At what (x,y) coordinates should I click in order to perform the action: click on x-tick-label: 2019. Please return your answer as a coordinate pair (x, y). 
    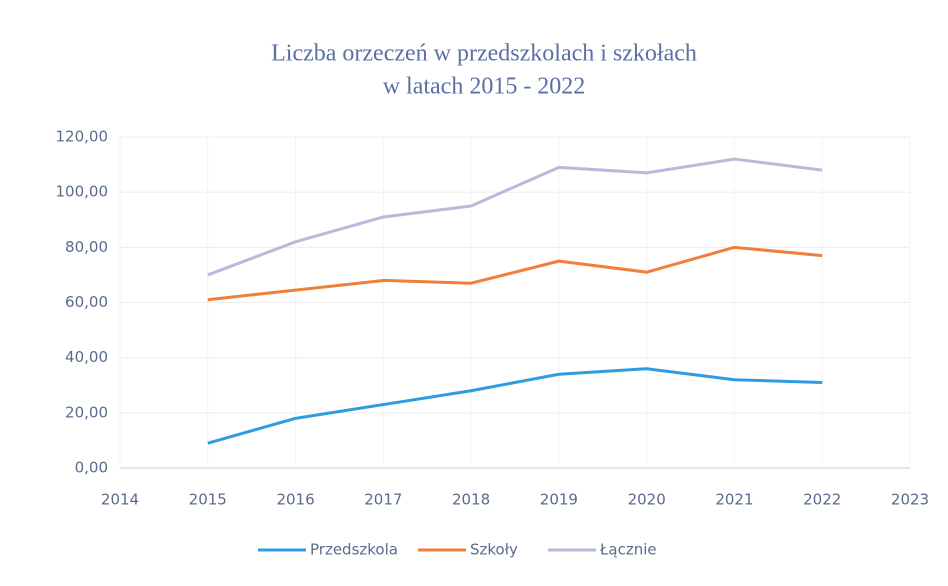
    Looking at the image, I should click on (559, 500).